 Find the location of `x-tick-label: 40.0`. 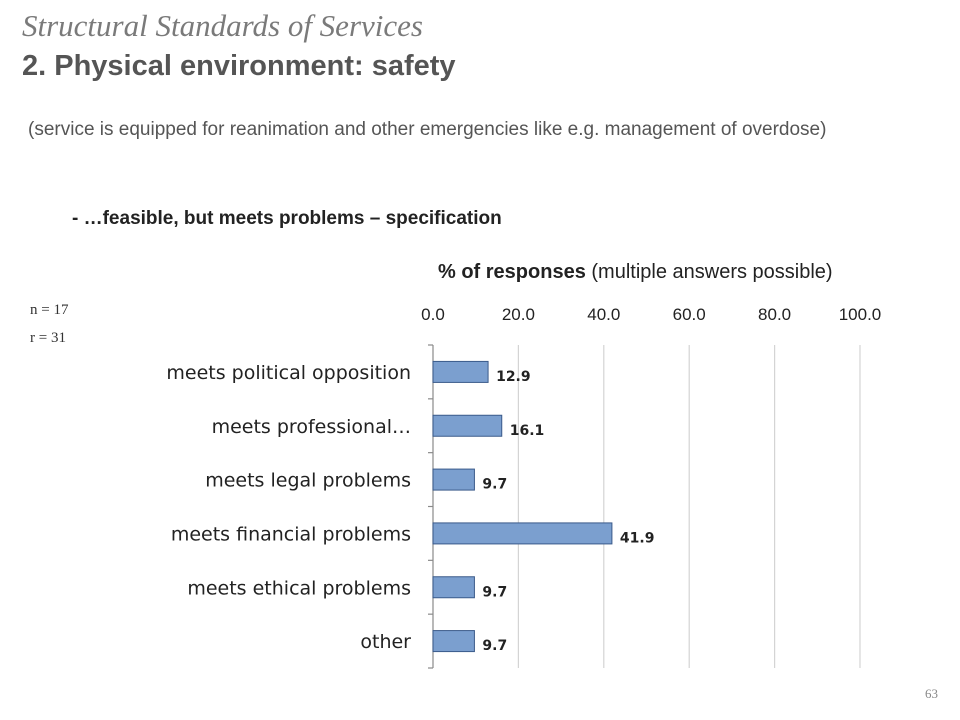

x-tick-label: 40.0 is located at coordinates (603, 314).